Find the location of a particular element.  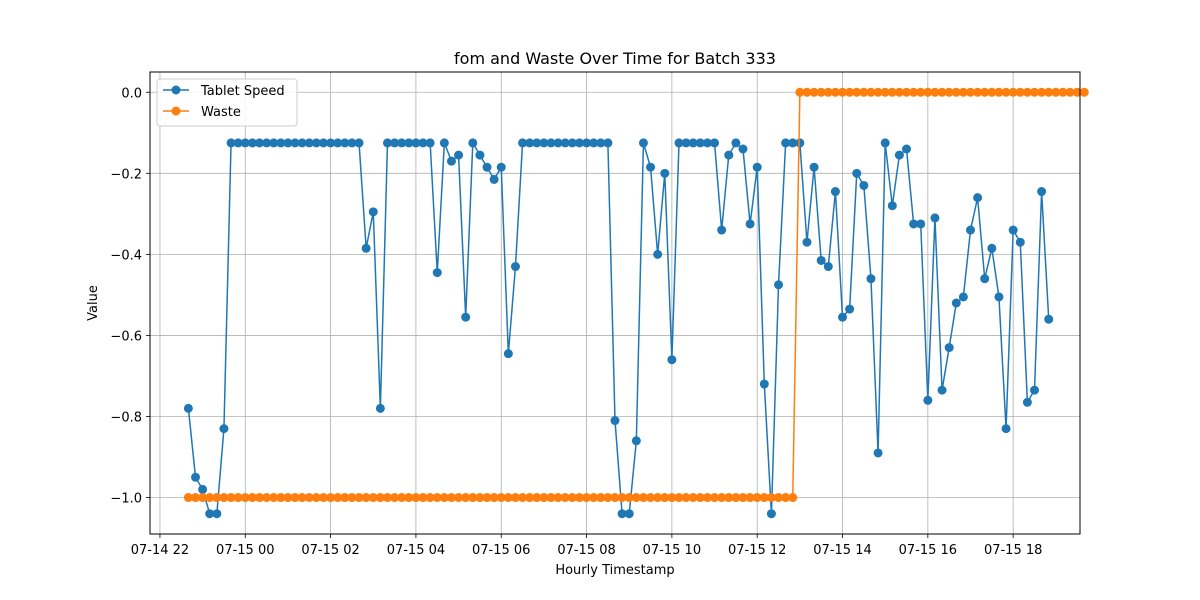

y-tick-label: −0.8 is located at coordinates (126, 417).